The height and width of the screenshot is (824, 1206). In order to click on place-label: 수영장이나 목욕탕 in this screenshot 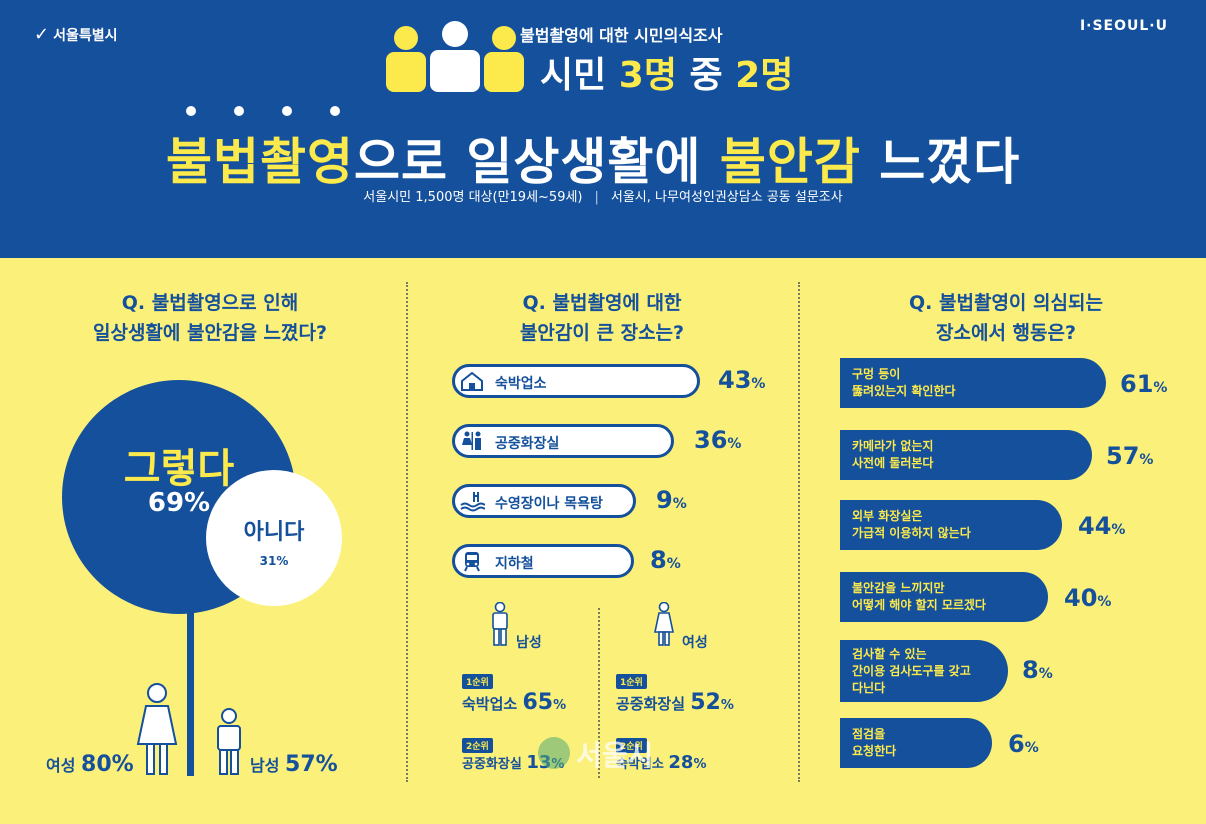, I will do `click(549, 504)`.